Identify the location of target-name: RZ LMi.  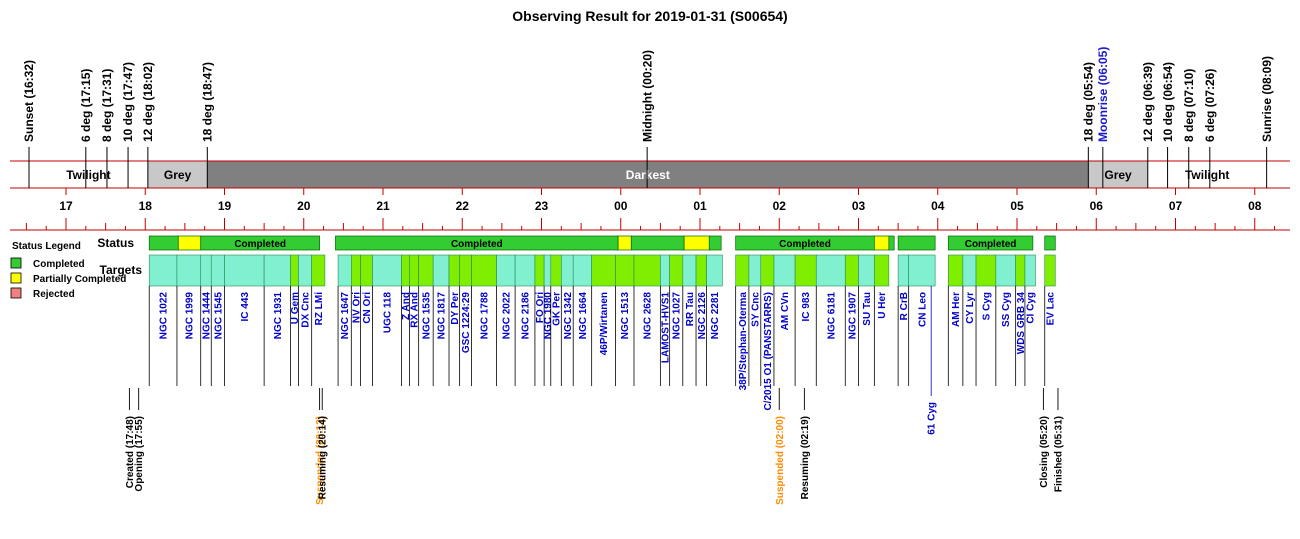
(319, 309).